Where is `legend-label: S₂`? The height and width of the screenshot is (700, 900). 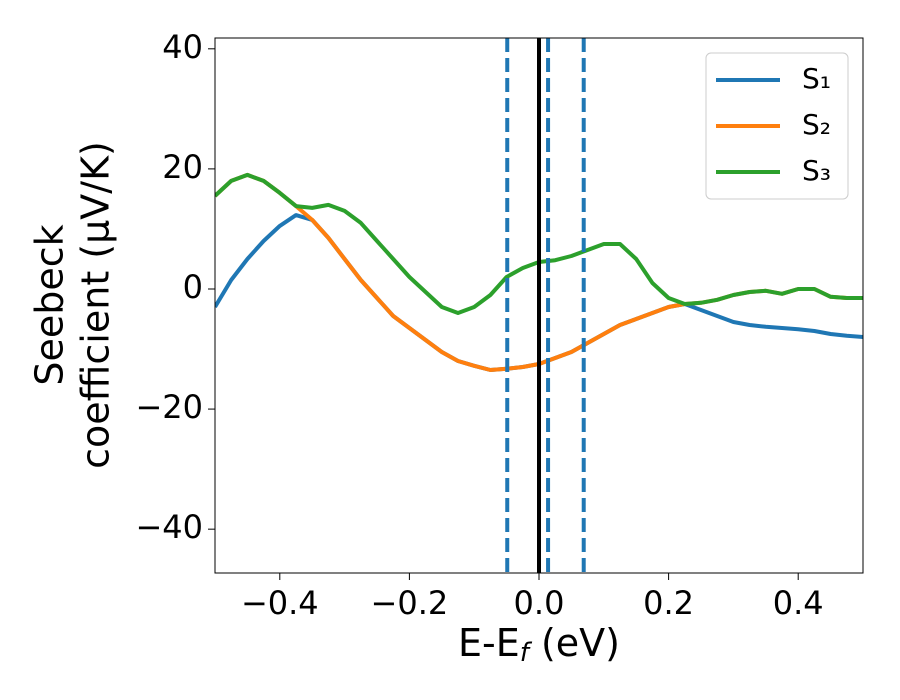 legend-label: S₂ is located at coordinates (816, 124).